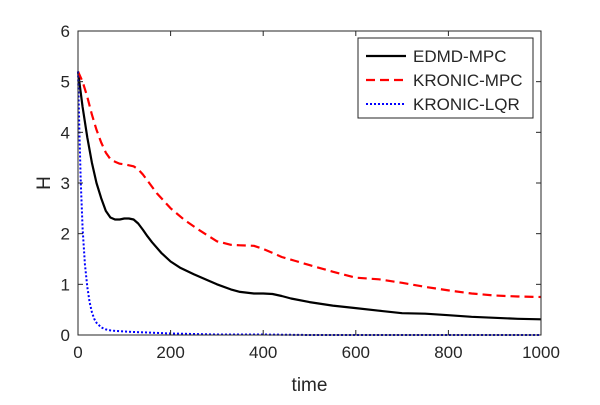  I want to click on x-tick-label-5: 1000, so click(541, 352).